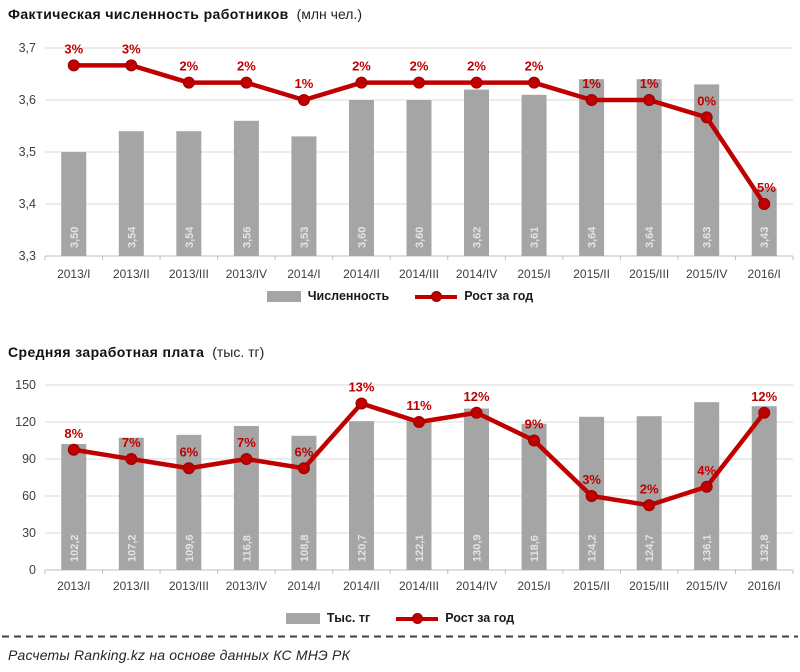 This screenshot has height=672, width=800. Describe the element at coordinates (362, 548) in the screenshot. I see `bar-value-label: 120,7` at that location.